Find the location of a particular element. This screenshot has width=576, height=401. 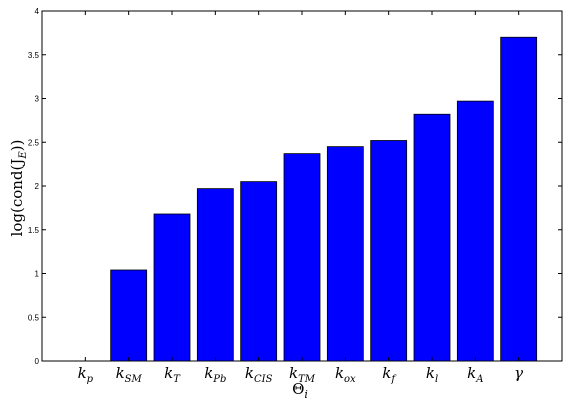

x-tick-label: γ is located at coordinates (518, 373).